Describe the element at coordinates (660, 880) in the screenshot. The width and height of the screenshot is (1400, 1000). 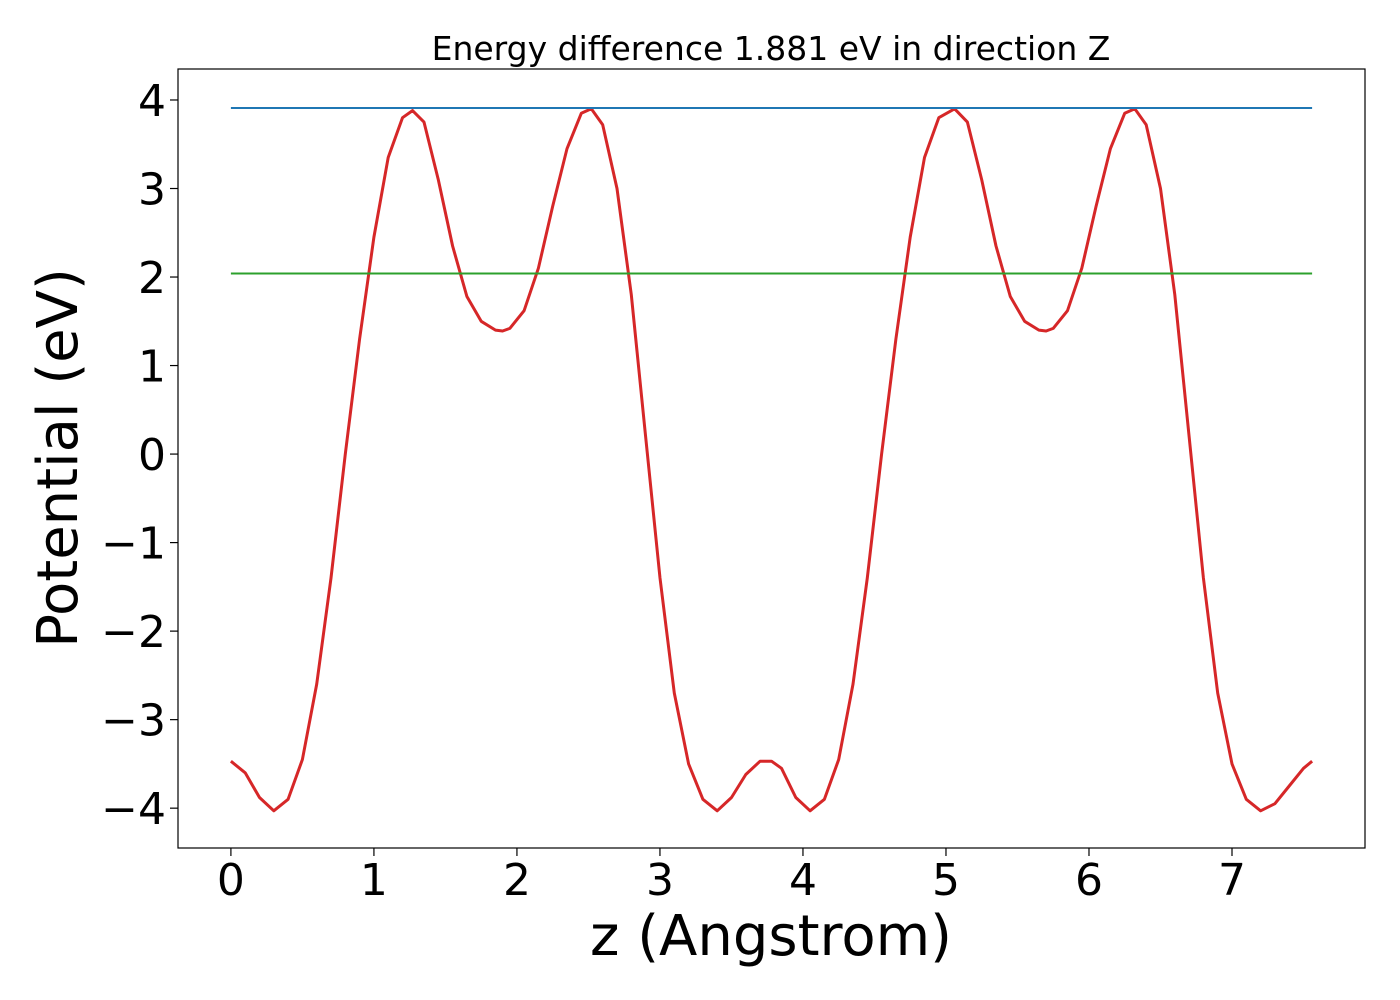
I see `x-tick-label: 3` at that location.